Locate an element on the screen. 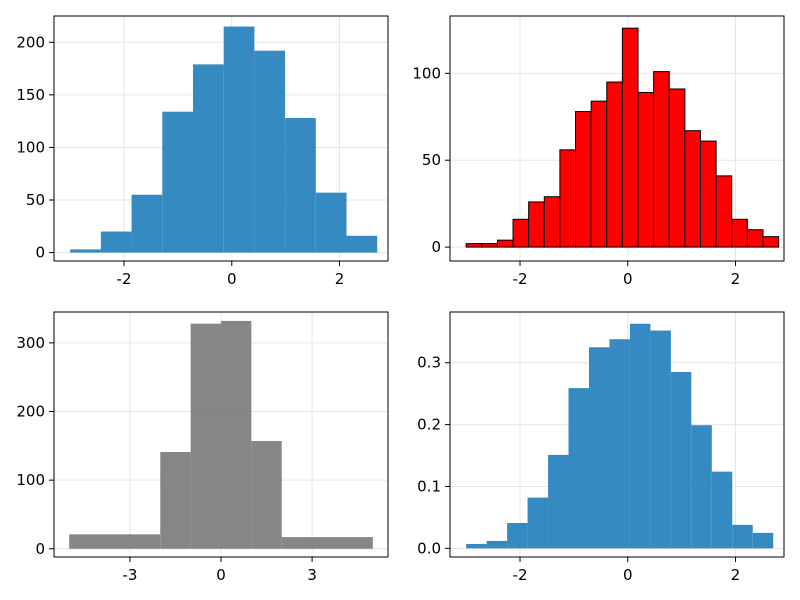 The image size is (800, 600). x-tick-label: -3 is located at coordinates (129, 575).